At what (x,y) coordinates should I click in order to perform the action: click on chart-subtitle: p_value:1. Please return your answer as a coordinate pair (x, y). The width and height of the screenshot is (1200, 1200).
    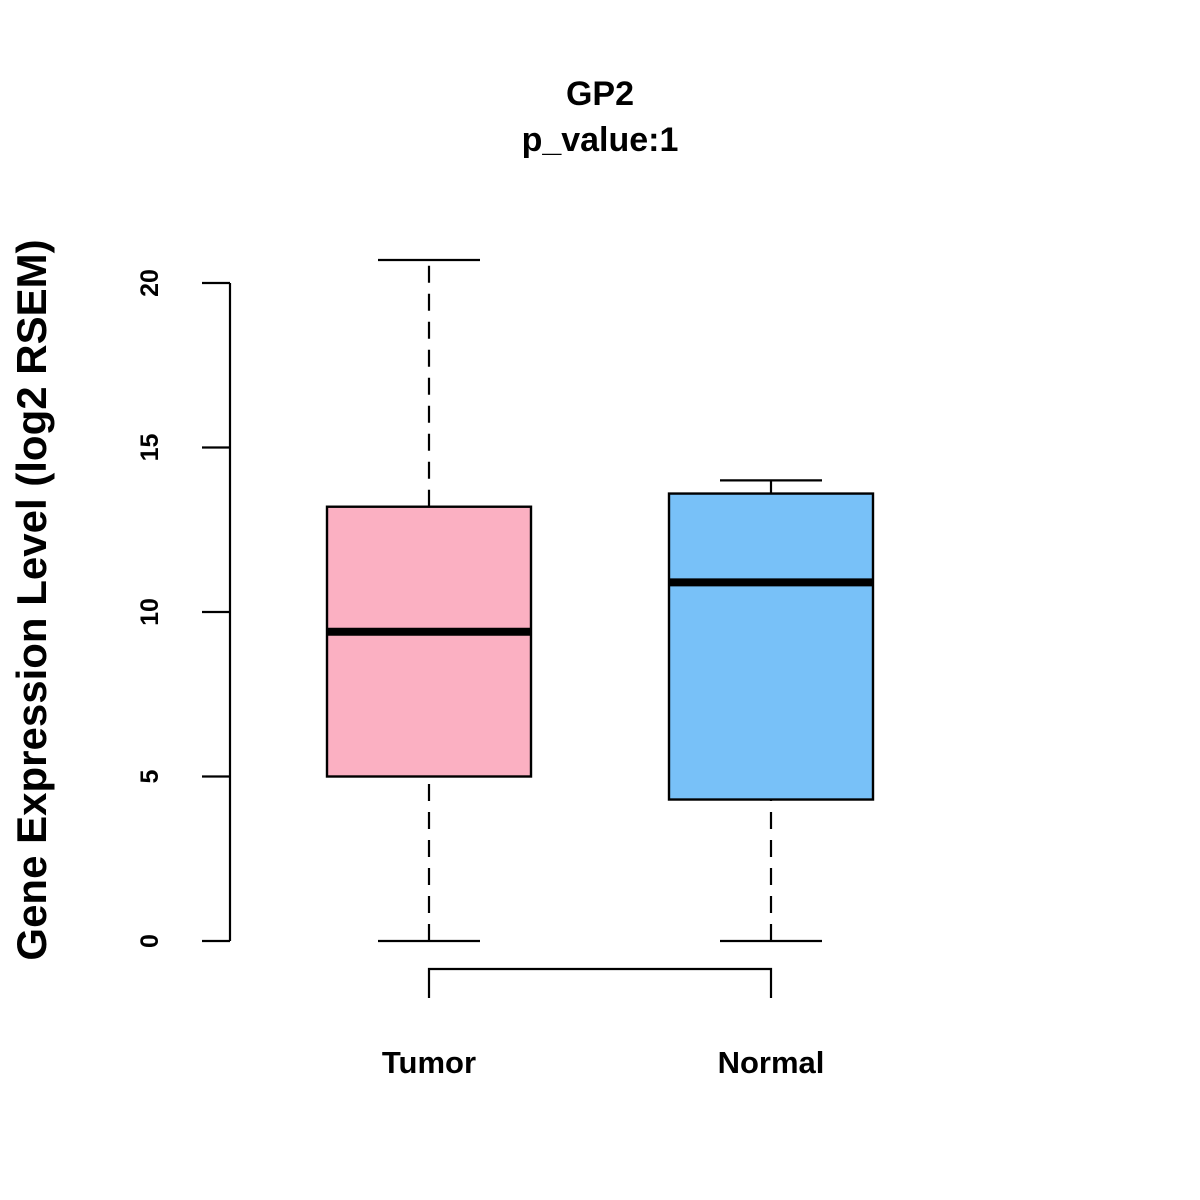
    Looking at the image, I should click on (600, 140).